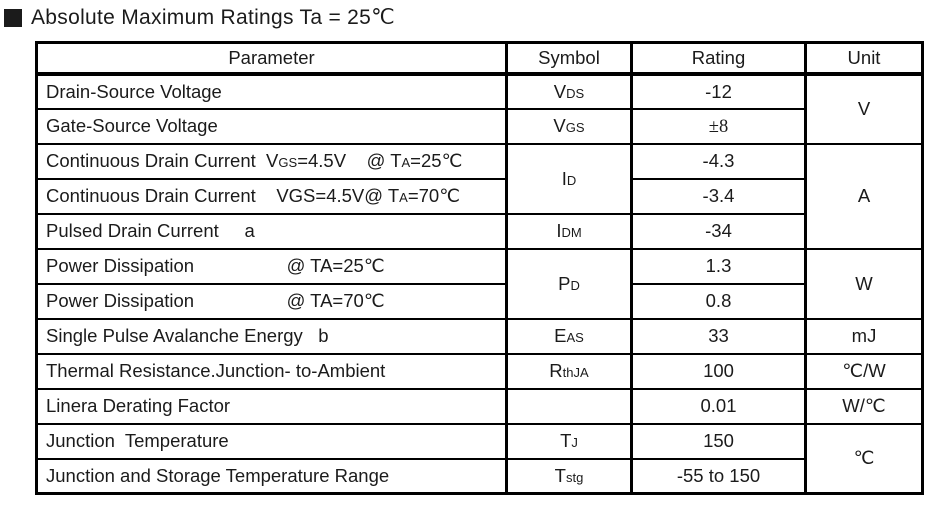 This screenshot has height=507, width=932. I want to click on unit-cell: ℃, so click(864, 458).